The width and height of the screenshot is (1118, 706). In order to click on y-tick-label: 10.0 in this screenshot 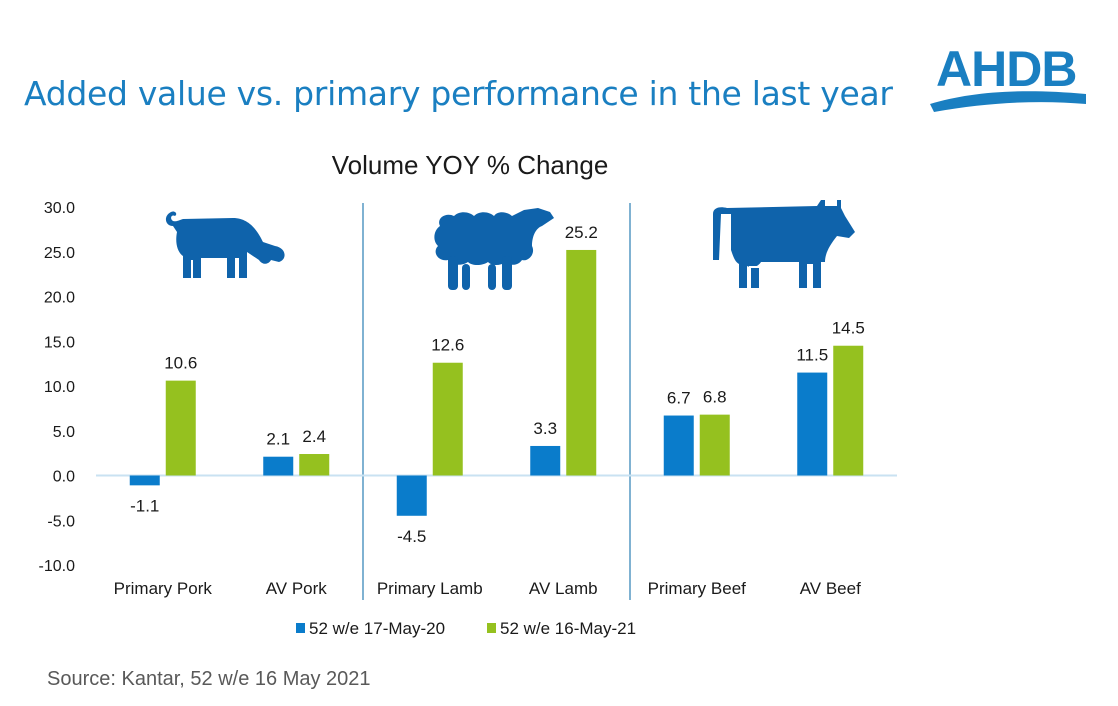, I will do `click(59, 387)`.